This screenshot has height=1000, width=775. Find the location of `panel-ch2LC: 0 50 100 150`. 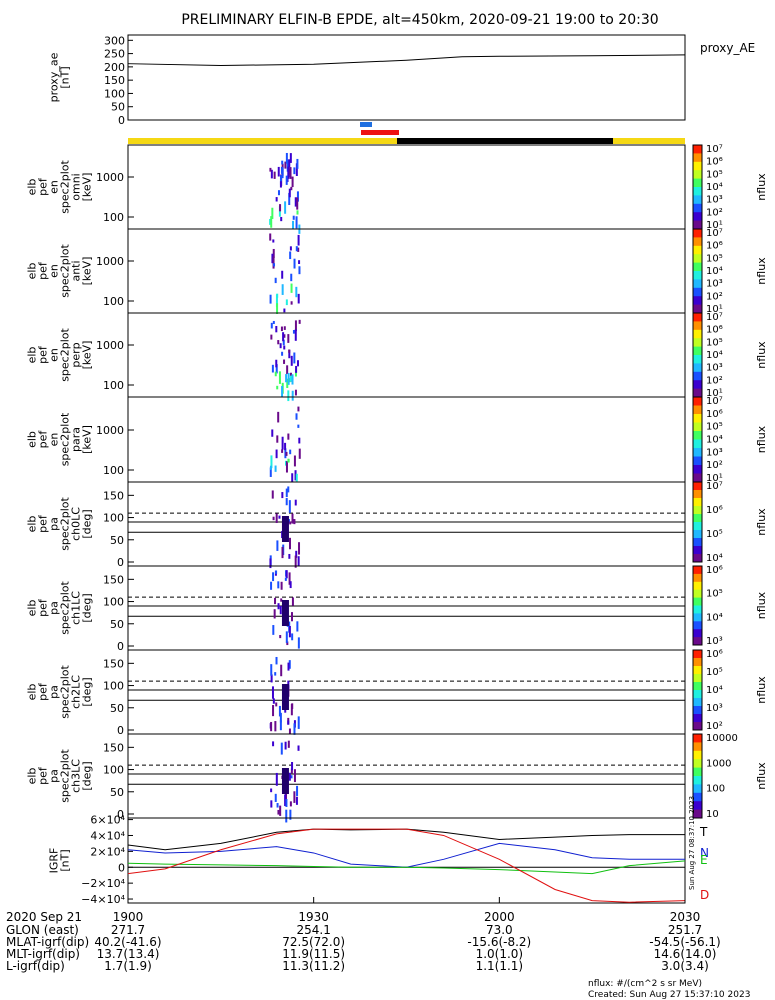

panel-ch2LC: 0 50 100 150 is located at coordinates (394, 693).